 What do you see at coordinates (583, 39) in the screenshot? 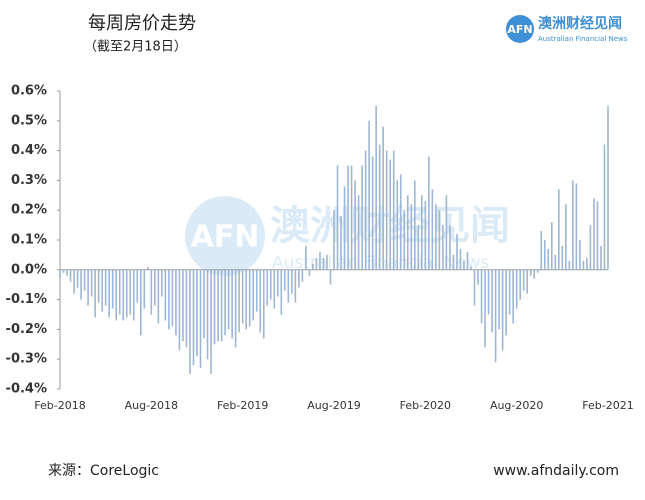
I see `logo-en: Australian Financial News` at bounding box center [583, 39].